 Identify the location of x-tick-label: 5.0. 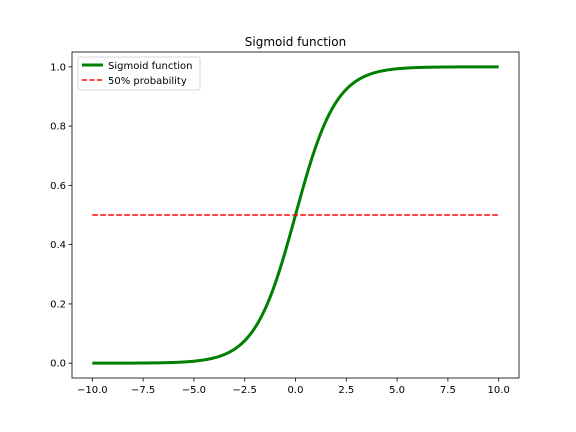
(397, 390).